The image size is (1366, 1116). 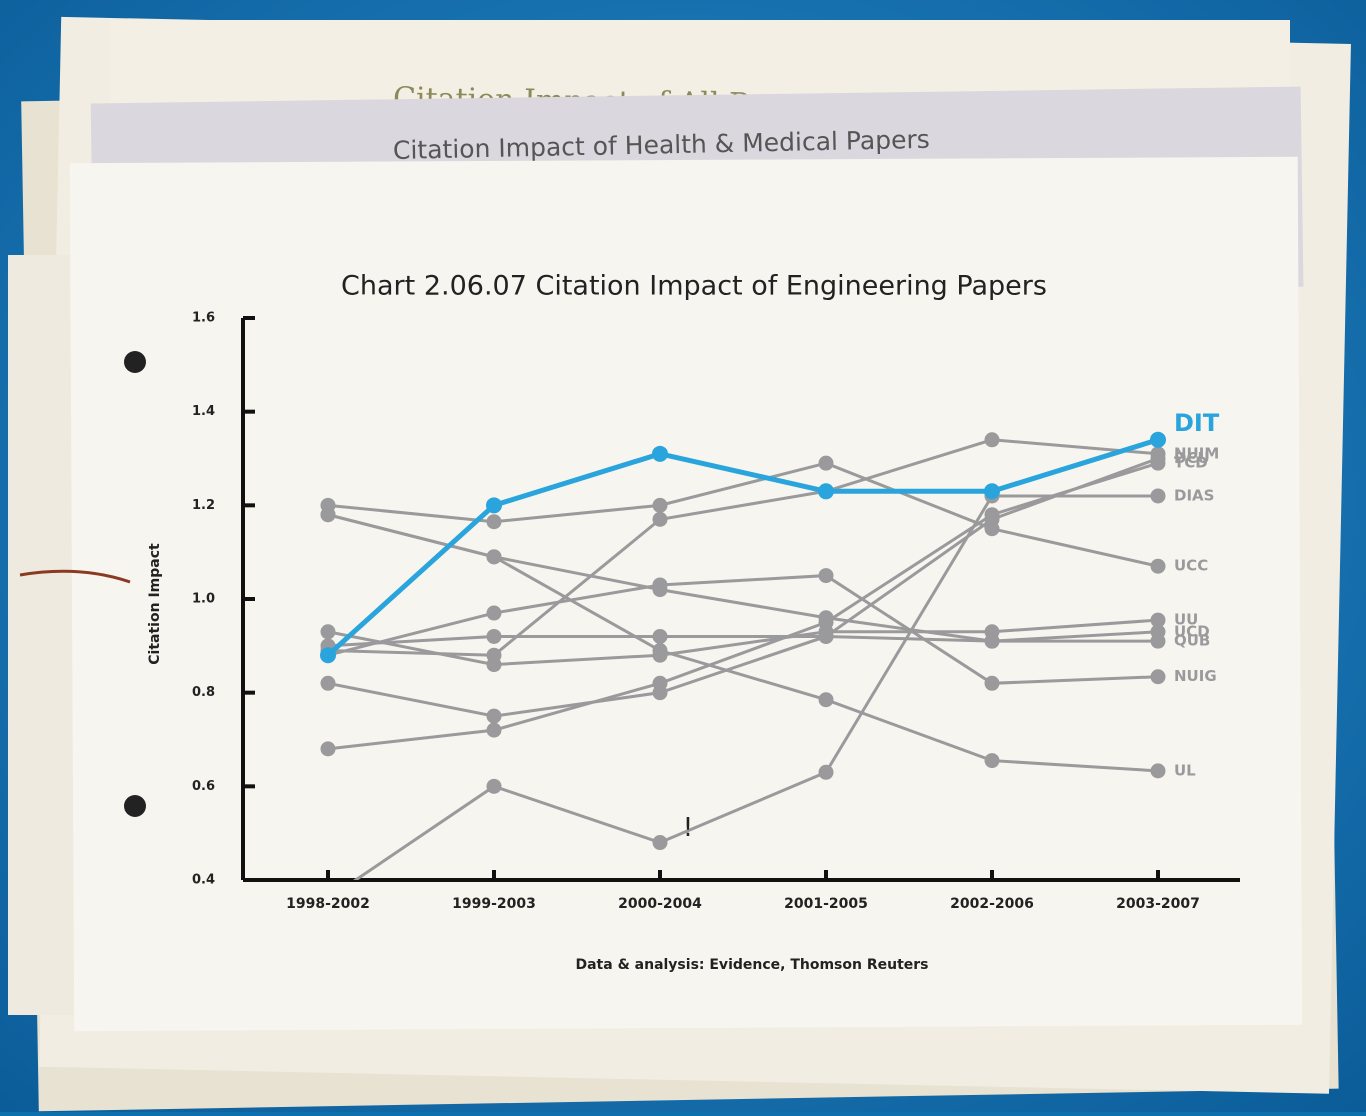 What do you see at coordinates (203, 786) in the screenshot?
I see `y-tick-label: 0.6` at bounding box center [203, 786].